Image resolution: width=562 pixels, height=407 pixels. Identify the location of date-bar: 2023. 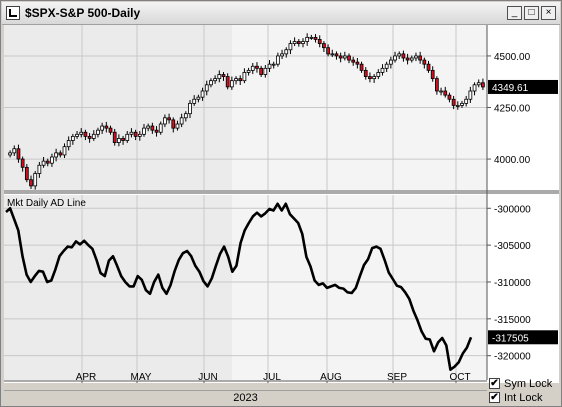
(245, 398).